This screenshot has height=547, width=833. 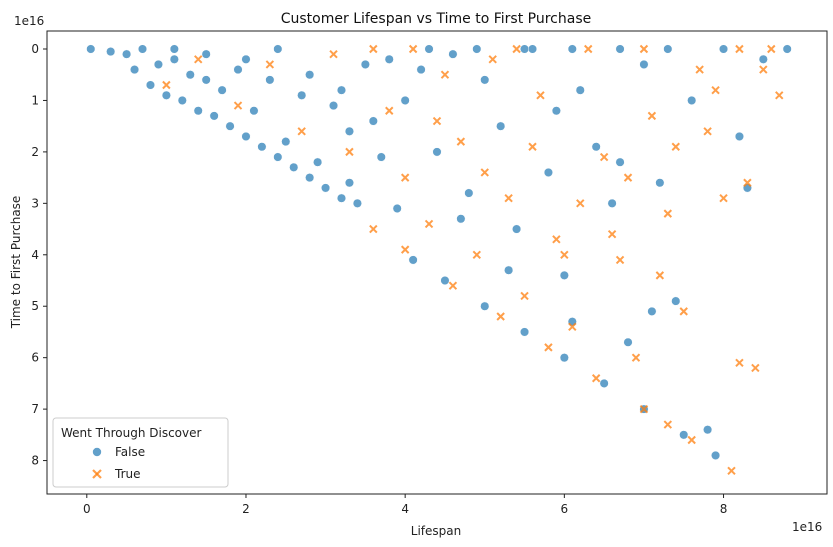 I want to click on y-tick-label: 5, so click(x=35, y=306).